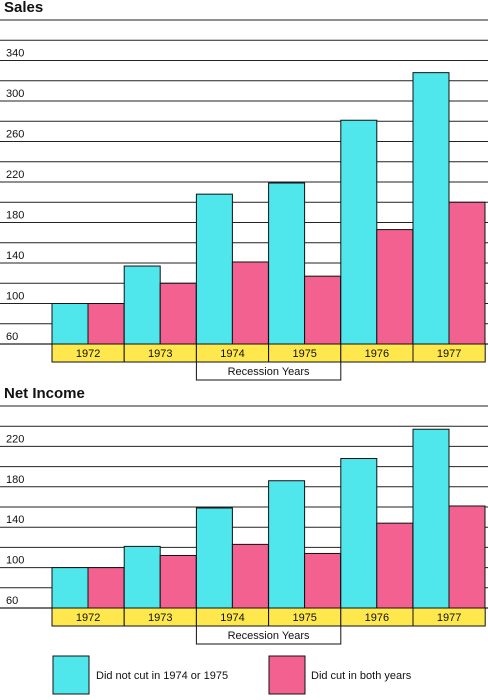  What do you see at coordinates (162, 676) in the screenshot?
I see `legend-label-not-cut: Did not cut in 1974 or 1975` at bounding box center [162, 676].